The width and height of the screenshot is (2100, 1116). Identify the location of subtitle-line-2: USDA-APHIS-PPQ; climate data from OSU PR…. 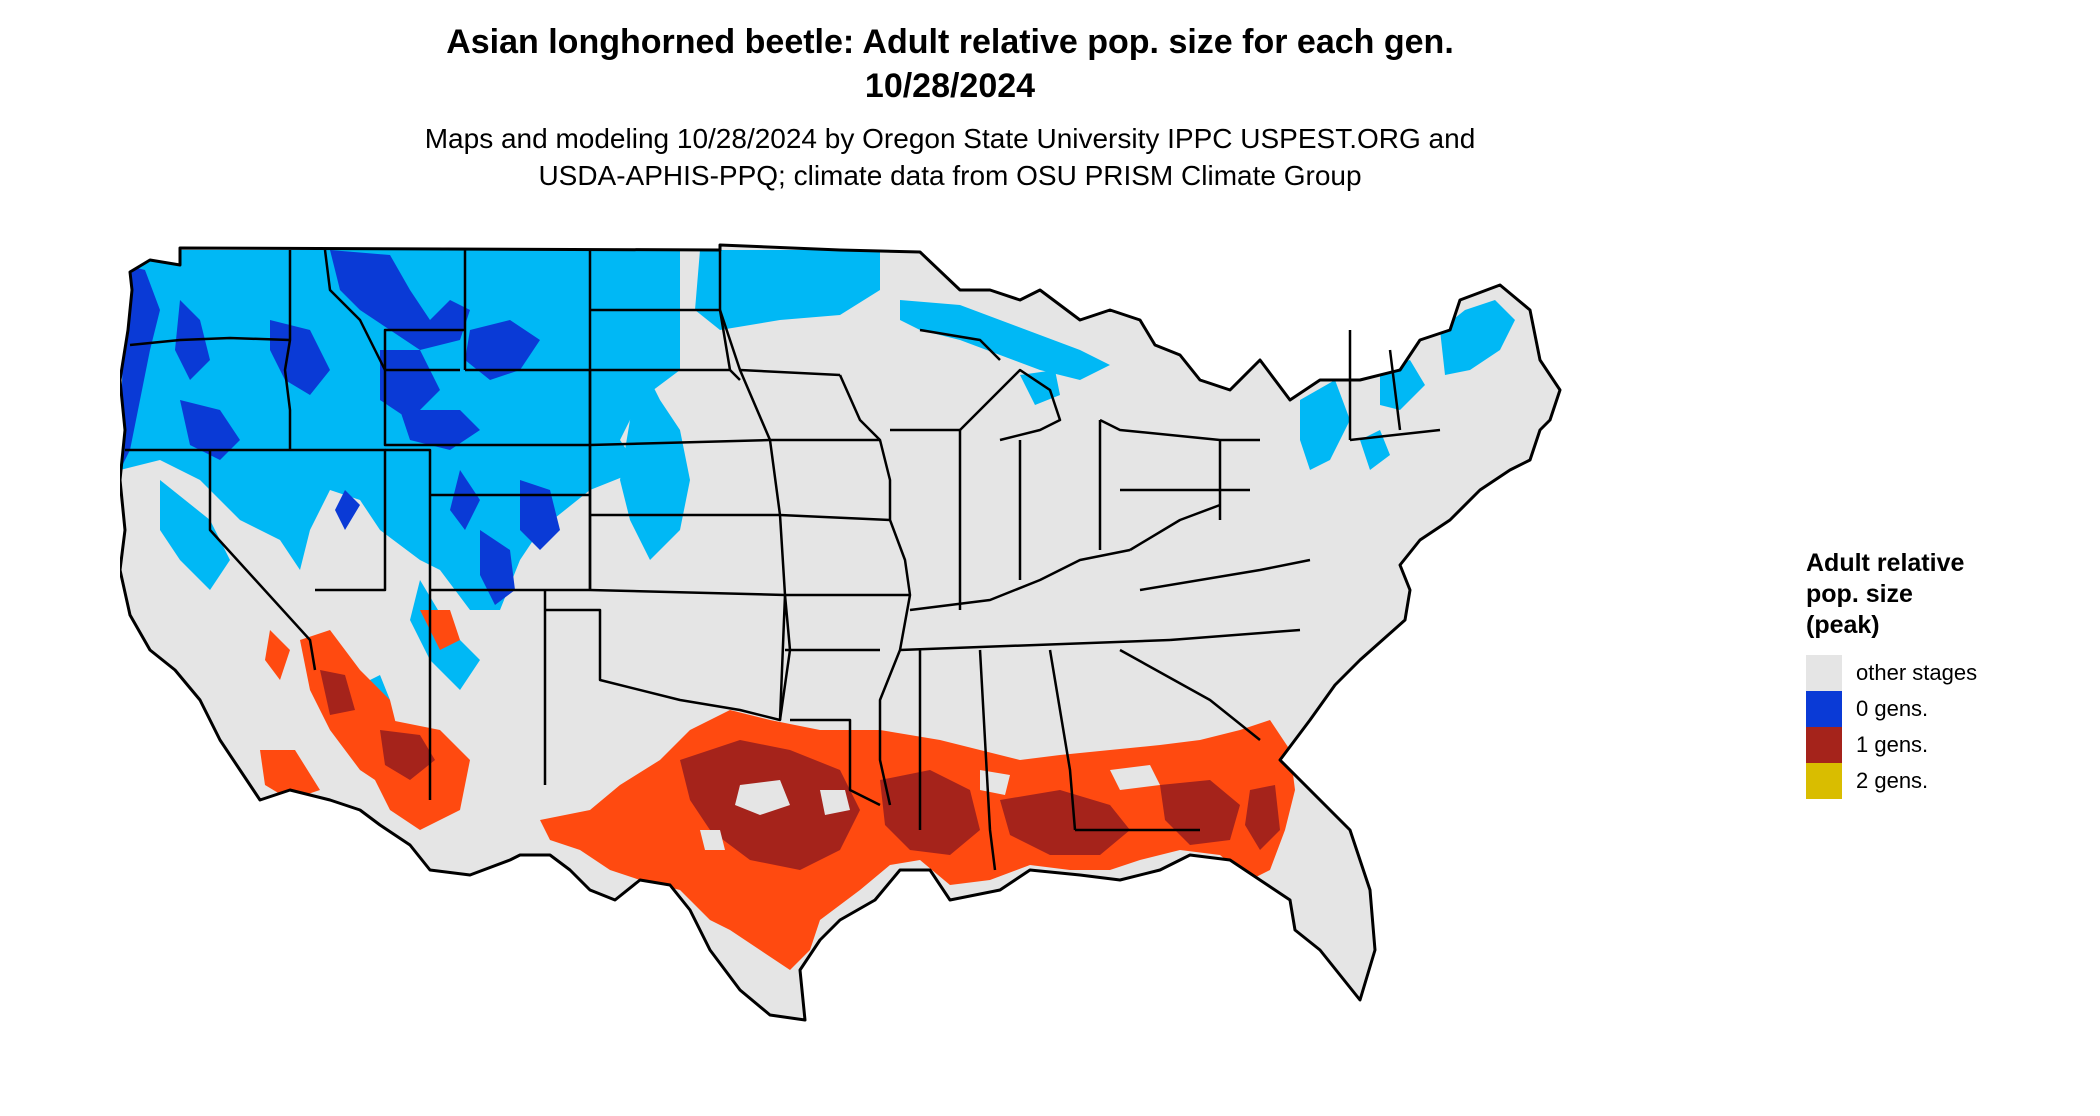
(950, 175).